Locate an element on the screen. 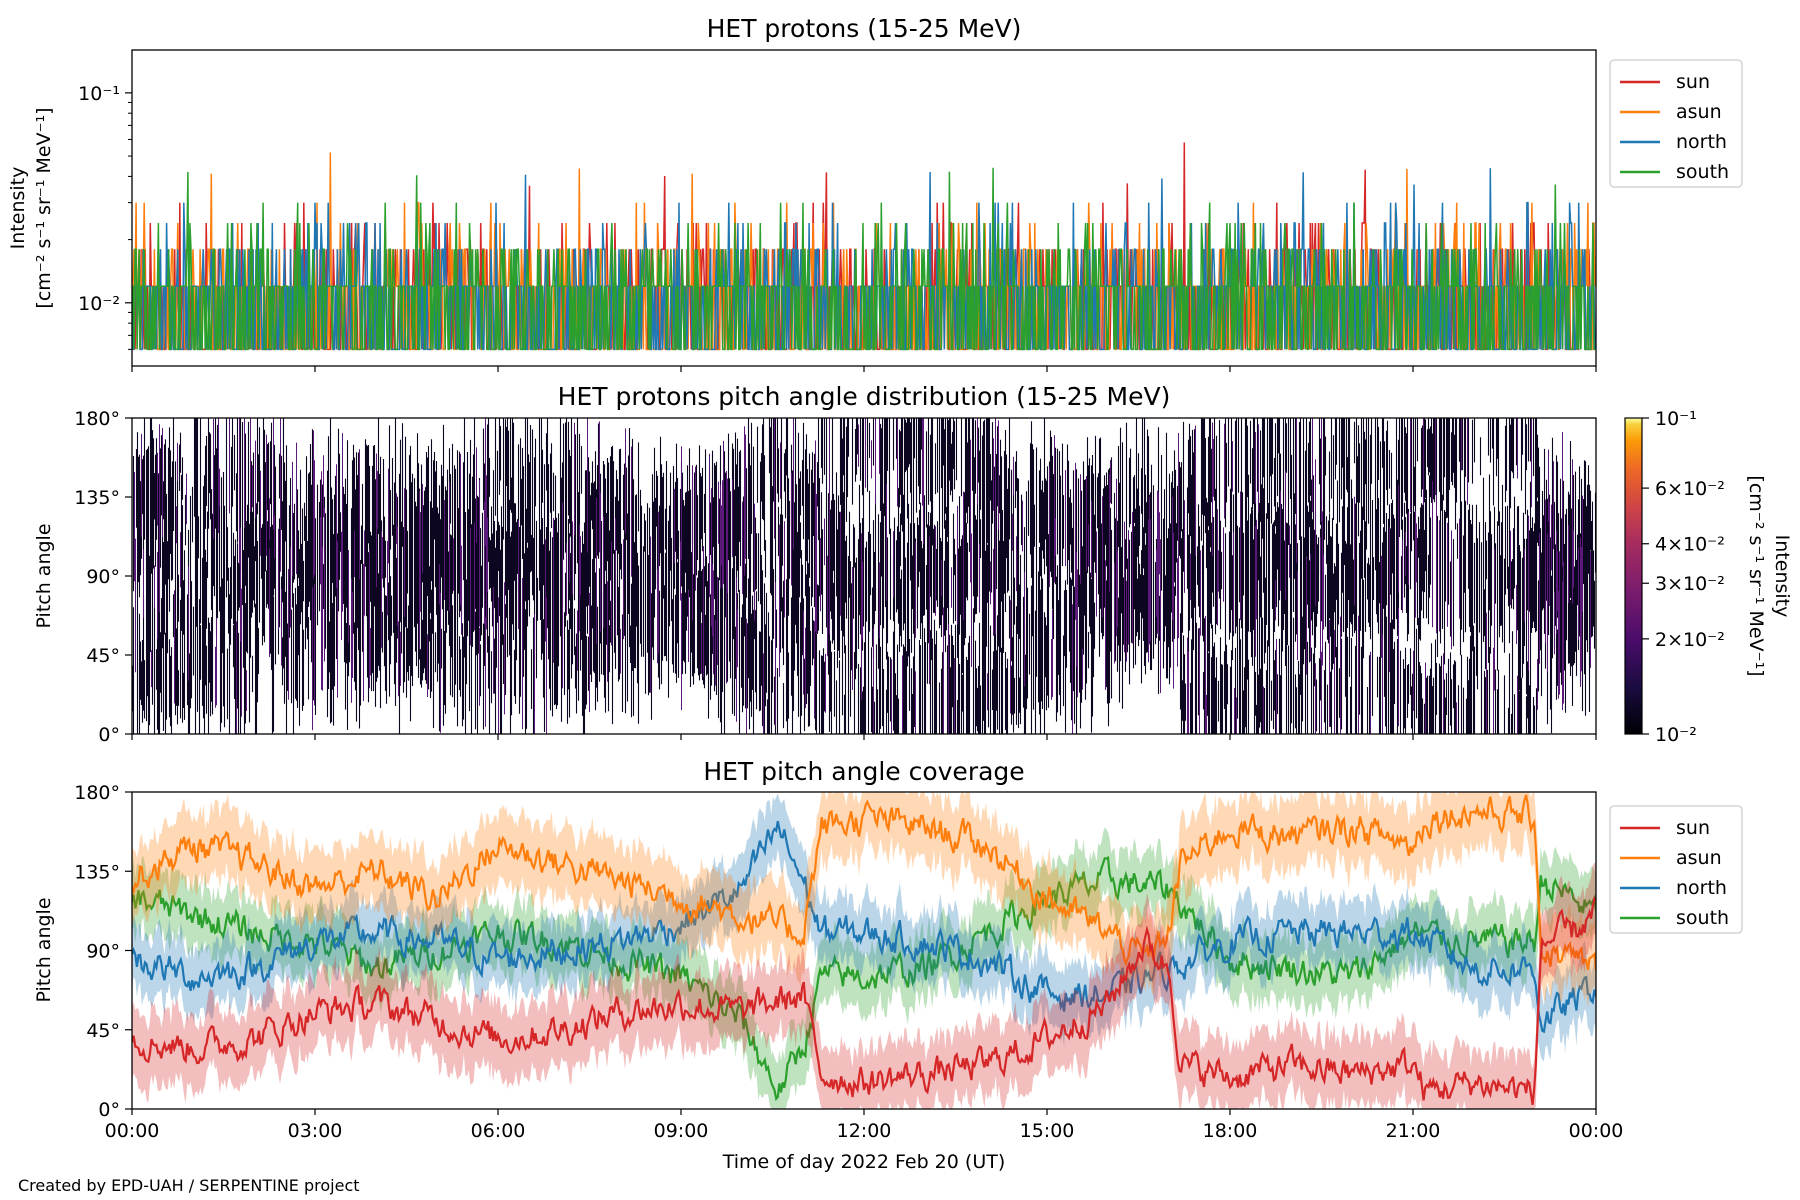 The height and width of the screenshot is (1200, 1800). panel2-yticks: 0° 45° 90° 135° 180° is located at coordinates (103, 577).